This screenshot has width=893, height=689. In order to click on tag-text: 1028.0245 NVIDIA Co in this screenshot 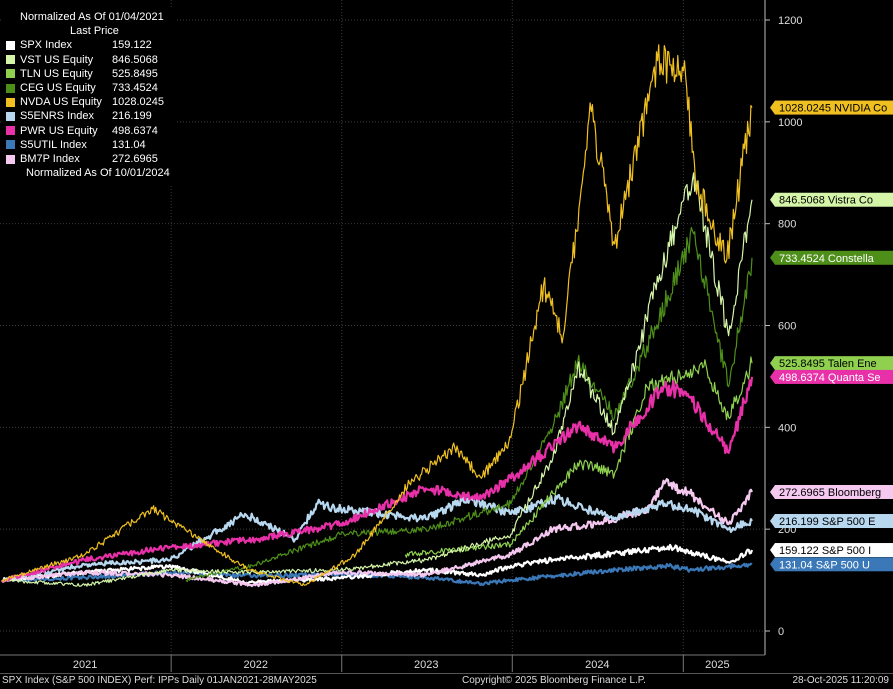, I will do `click(833, 109)`.